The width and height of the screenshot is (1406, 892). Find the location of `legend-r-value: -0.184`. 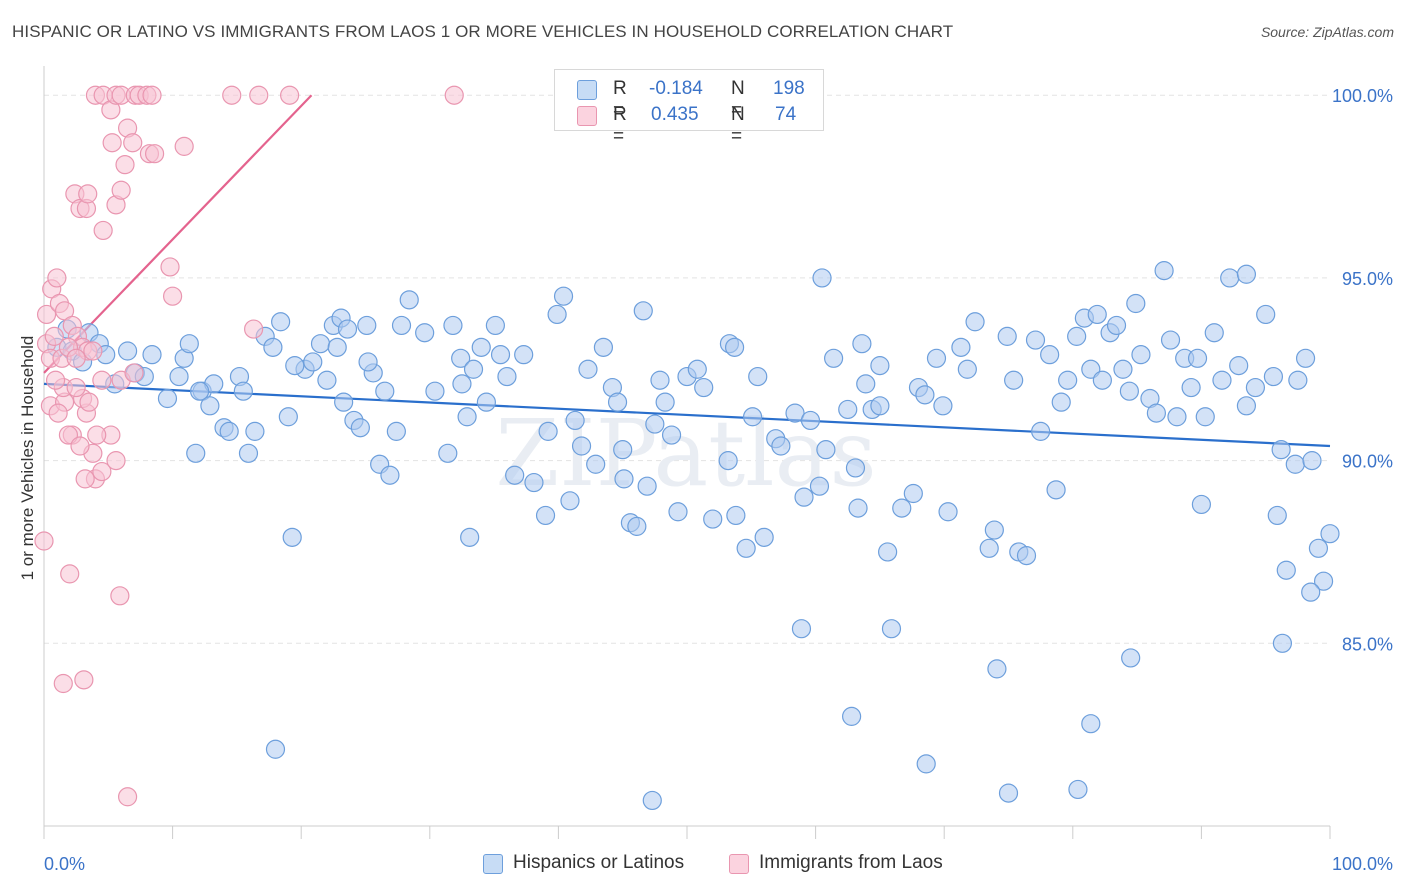

legend-r-value: -0.184 is located at coordinates (676, 88).